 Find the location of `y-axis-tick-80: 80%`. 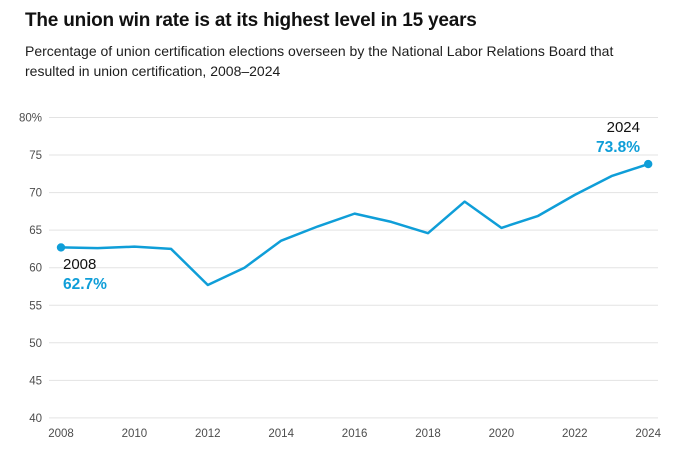

y-axis-tick-80: 80% is located at coordinates (30, 119).